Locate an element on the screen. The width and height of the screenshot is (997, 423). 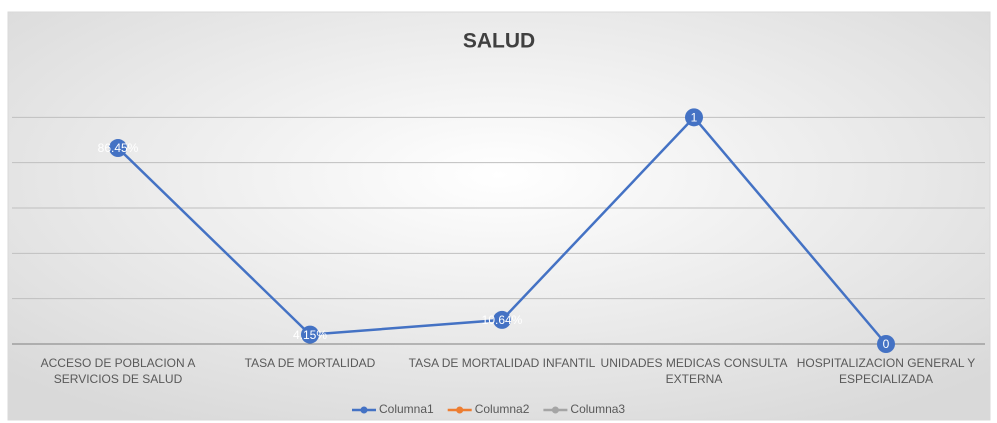
x-tick-label: TASA DE MORTALIDAD INFANTIL is located at coordinates (502, 363).